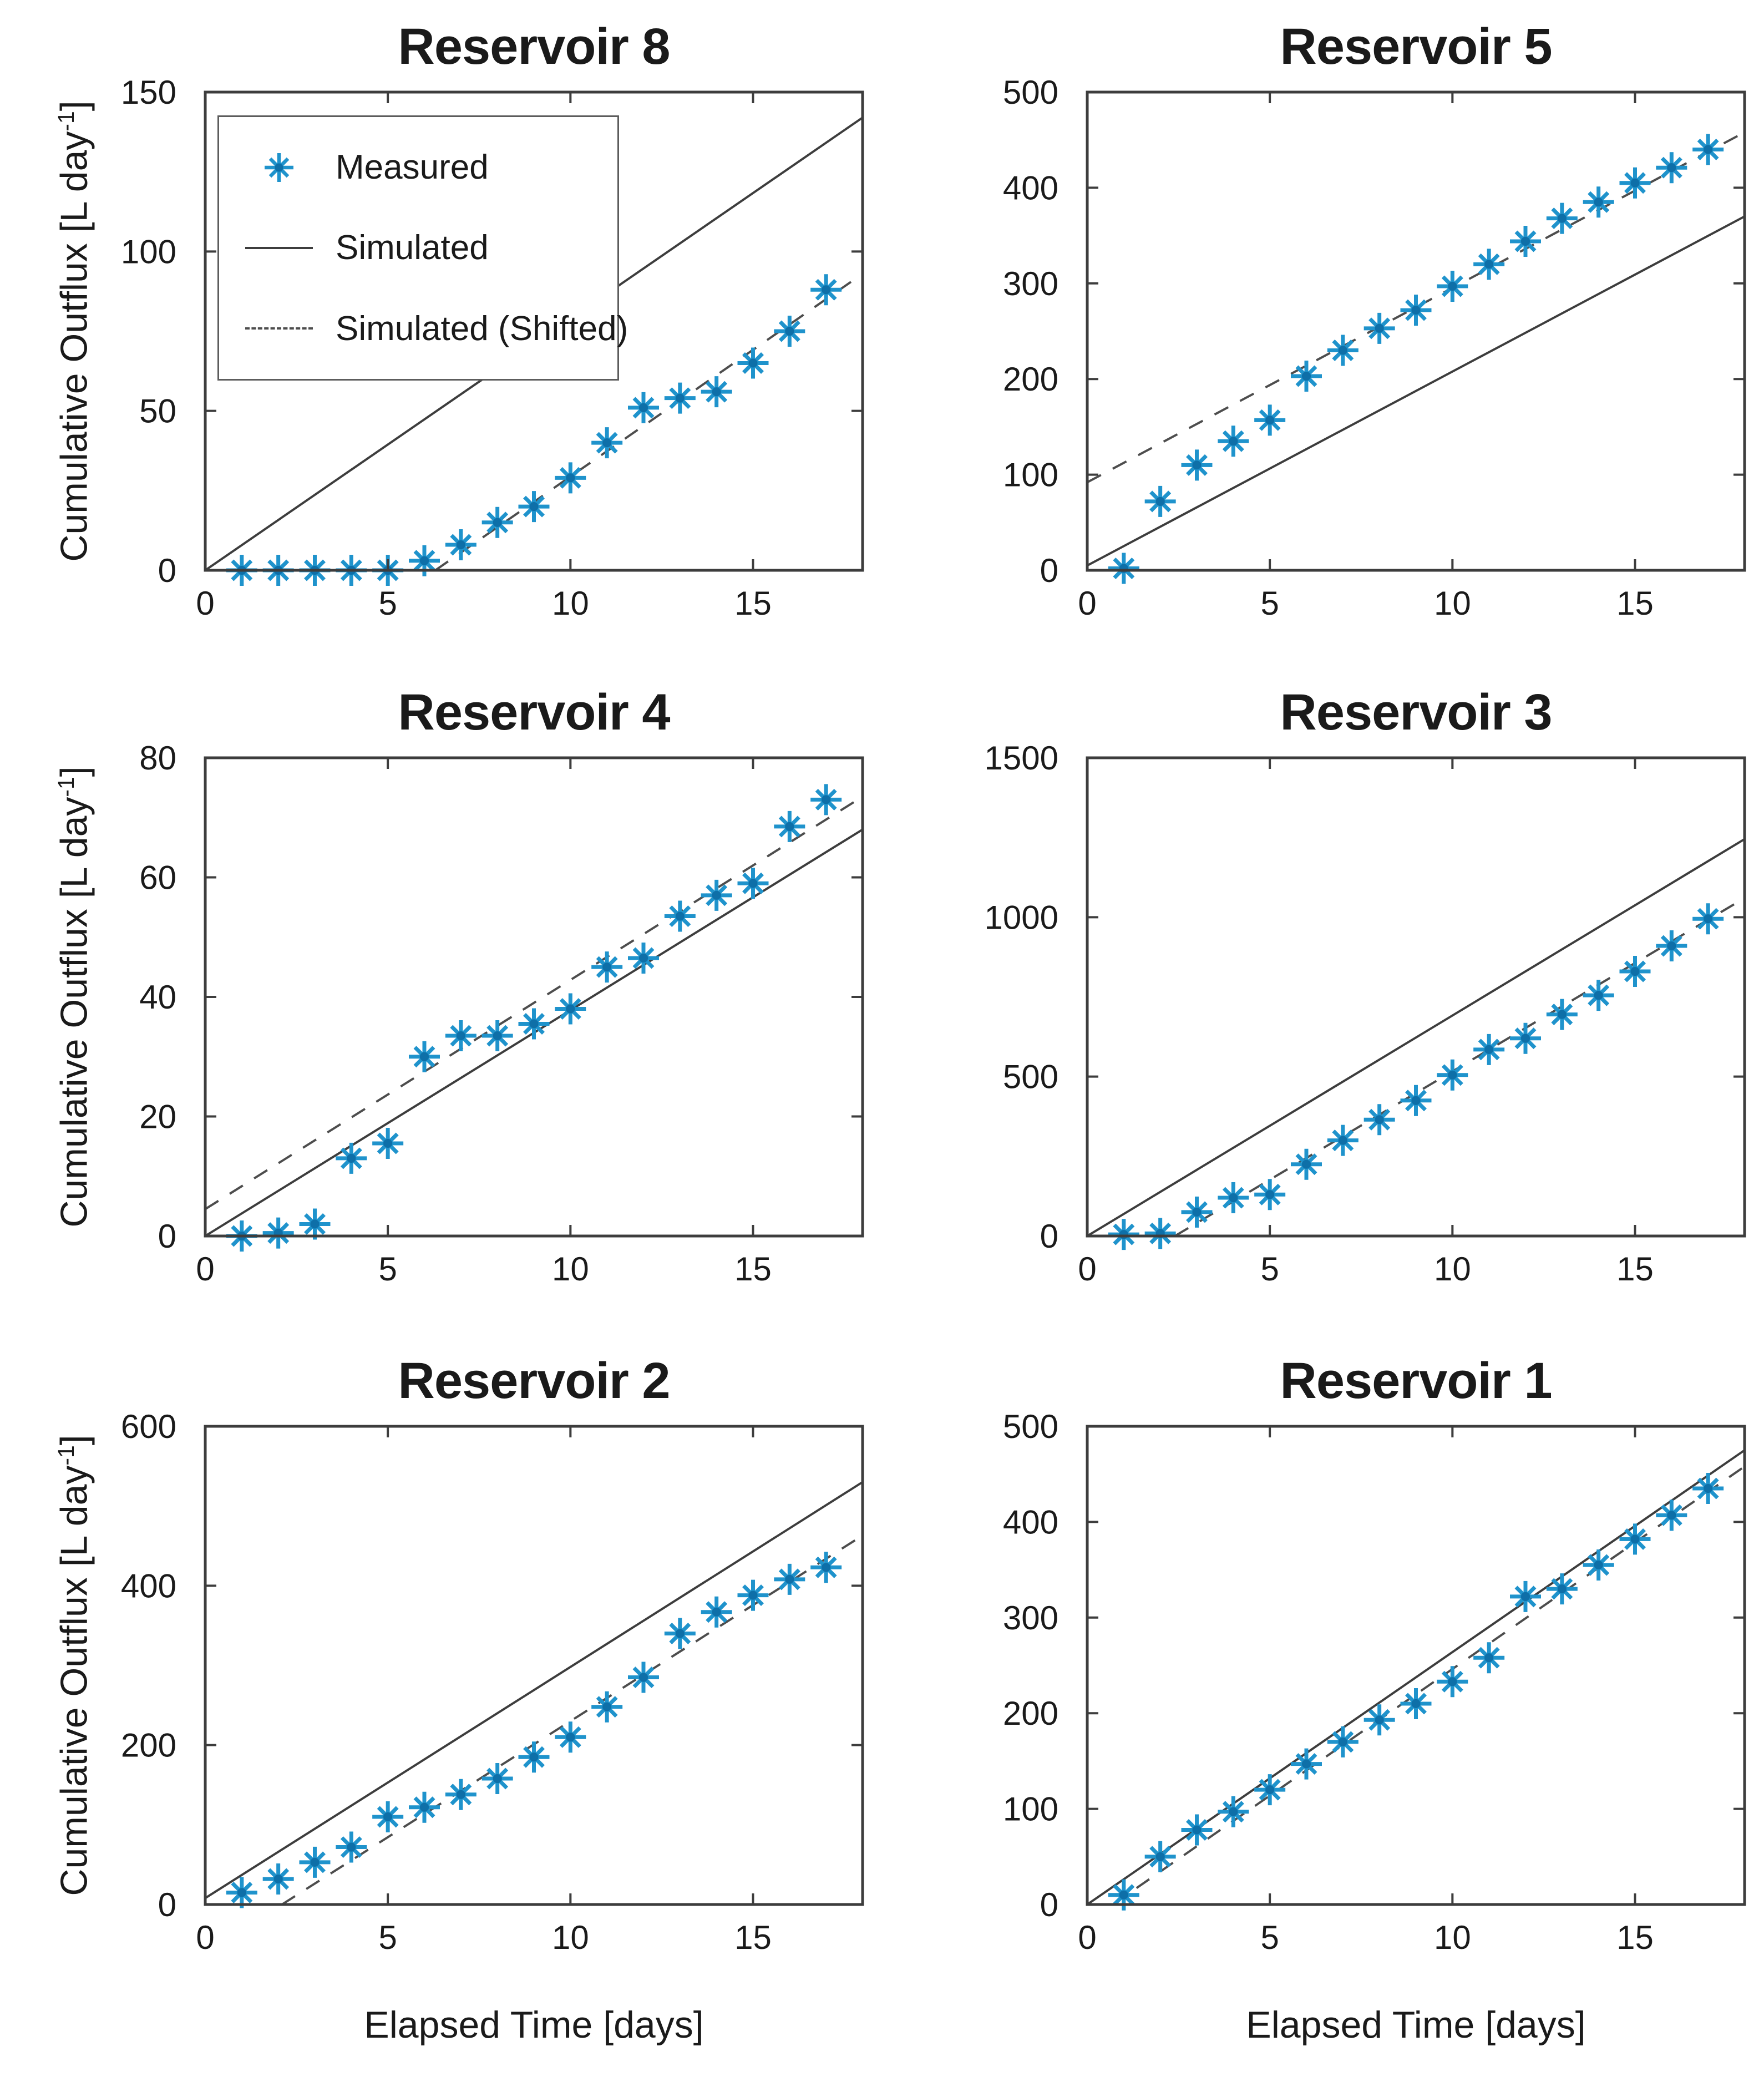 The width and height of the screenshot is (1764, 2097). I want to click on simulated-shifted-line, so click(534, 1003).